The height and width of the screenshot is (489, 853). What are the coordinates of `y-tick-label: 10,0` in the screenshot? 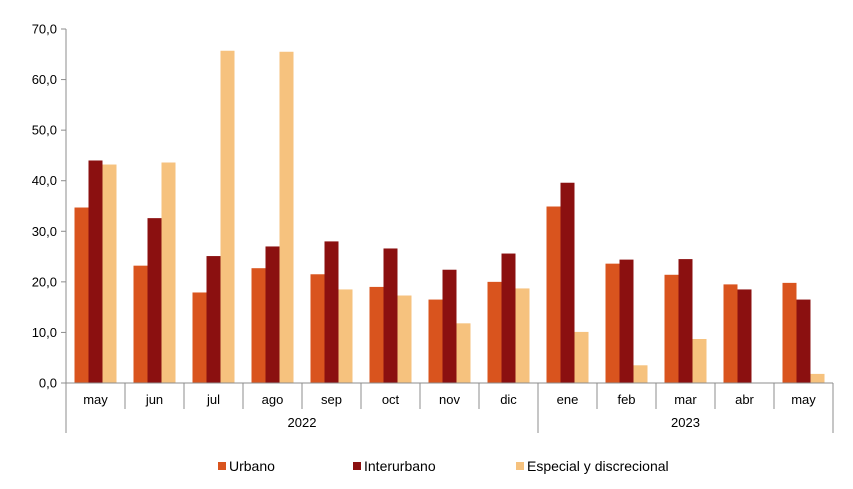 It's located at (44, 332).